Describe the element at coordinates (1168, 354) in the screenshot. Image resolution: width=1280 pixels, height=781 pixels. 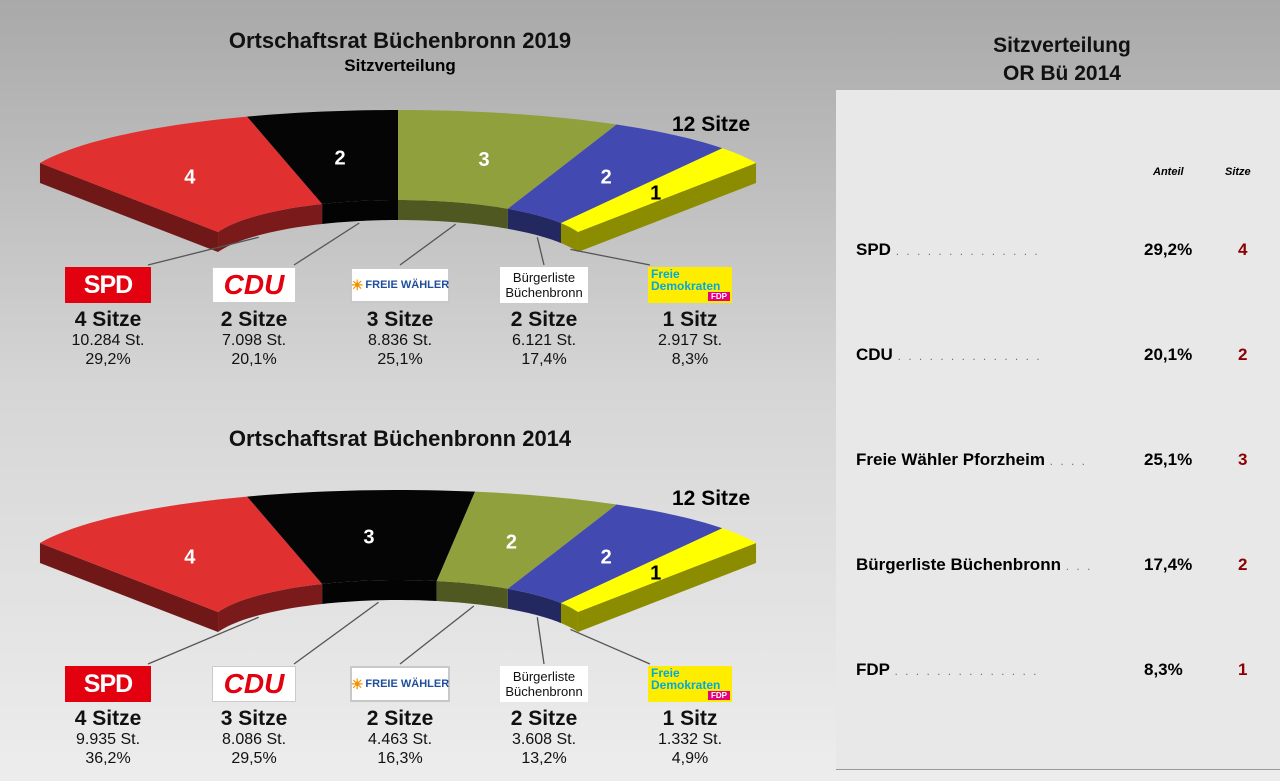
I see `row-share: 20,1%` at that location.